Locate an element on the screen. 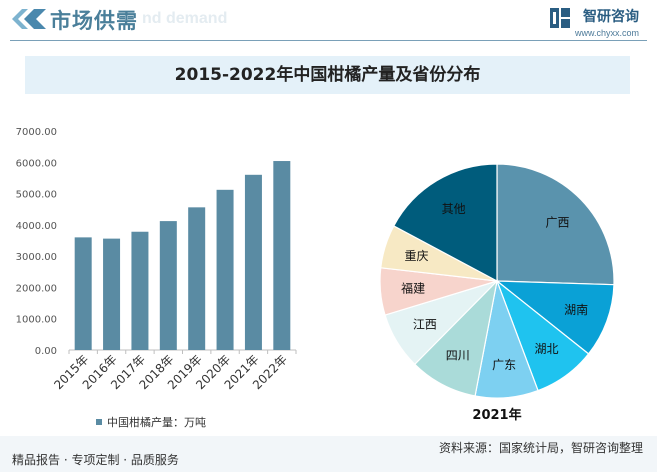 This screenshot has width=657, height=472. brand-logo-url: www.chyxx.com is located at coordinates (606, 33).